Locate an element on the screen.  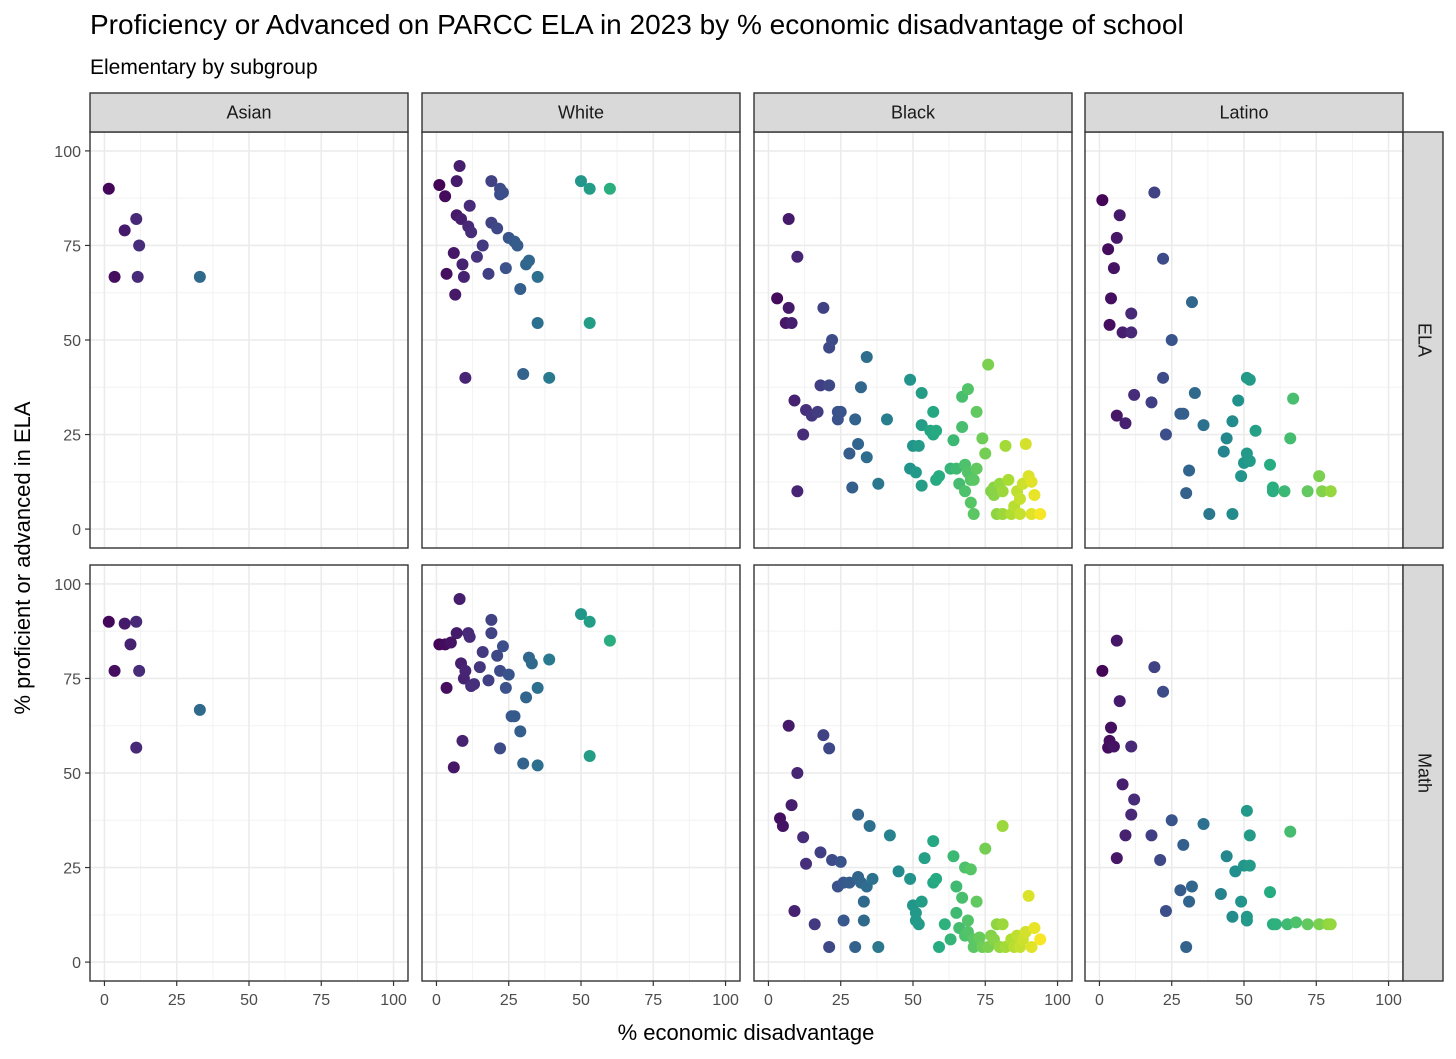
panel-math-white: 0 25 50 75 100 is located at coordinates (581, 786).